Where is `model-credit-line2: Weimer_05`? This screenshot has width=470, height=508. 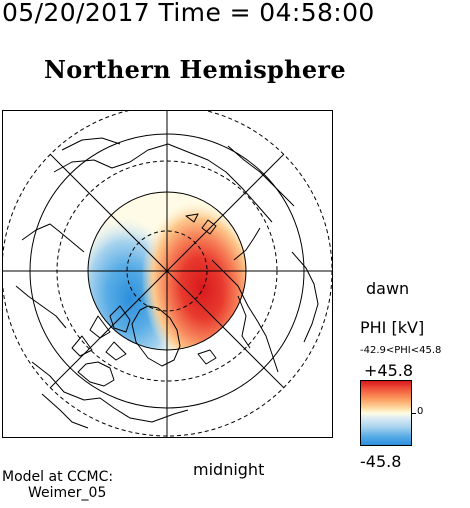
model-credit-line2: Weimer_05 is located at coordinates (67, 493).